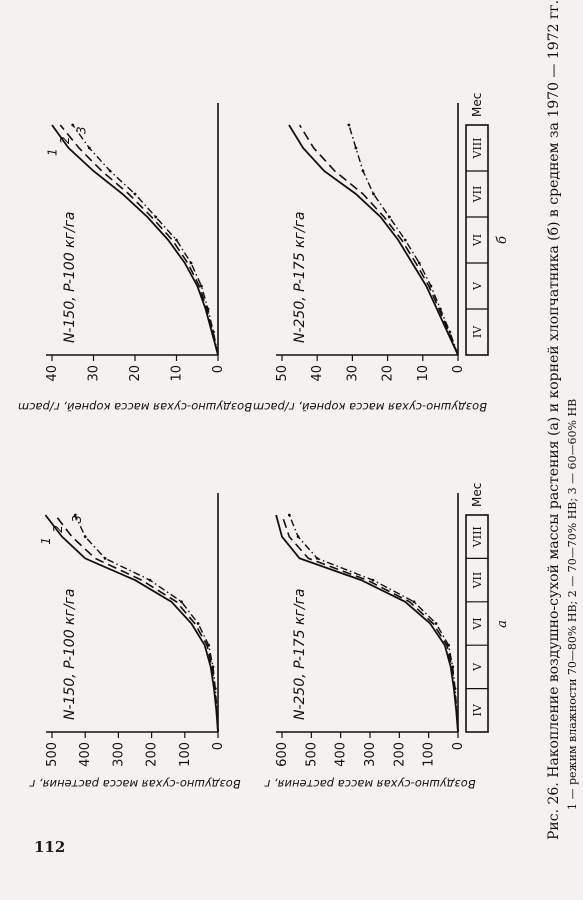 The width and height of the screenshot is (583, 900). I want to click on panel-b-top-ytick-label: 20, so click(135, 373).